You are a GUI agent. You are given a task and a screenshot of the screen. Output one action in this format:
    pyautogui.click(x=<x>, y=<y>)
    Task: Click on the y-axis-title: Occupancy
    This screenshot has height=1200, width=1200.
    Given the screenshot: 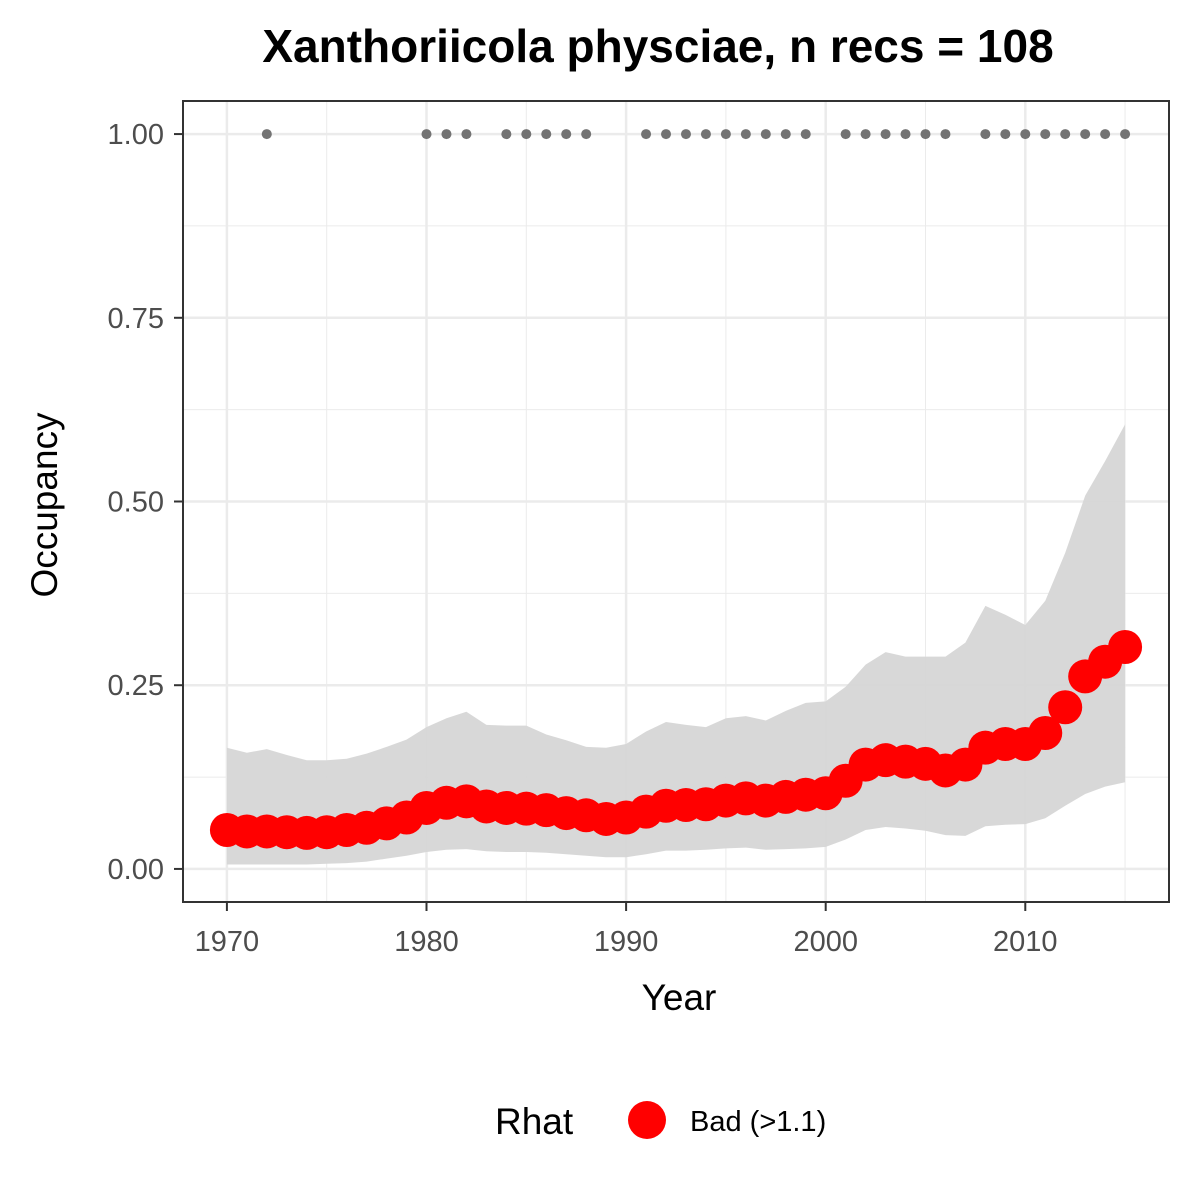 What is the action you would take?
    pyautogui.click(x=44, y=505)
    